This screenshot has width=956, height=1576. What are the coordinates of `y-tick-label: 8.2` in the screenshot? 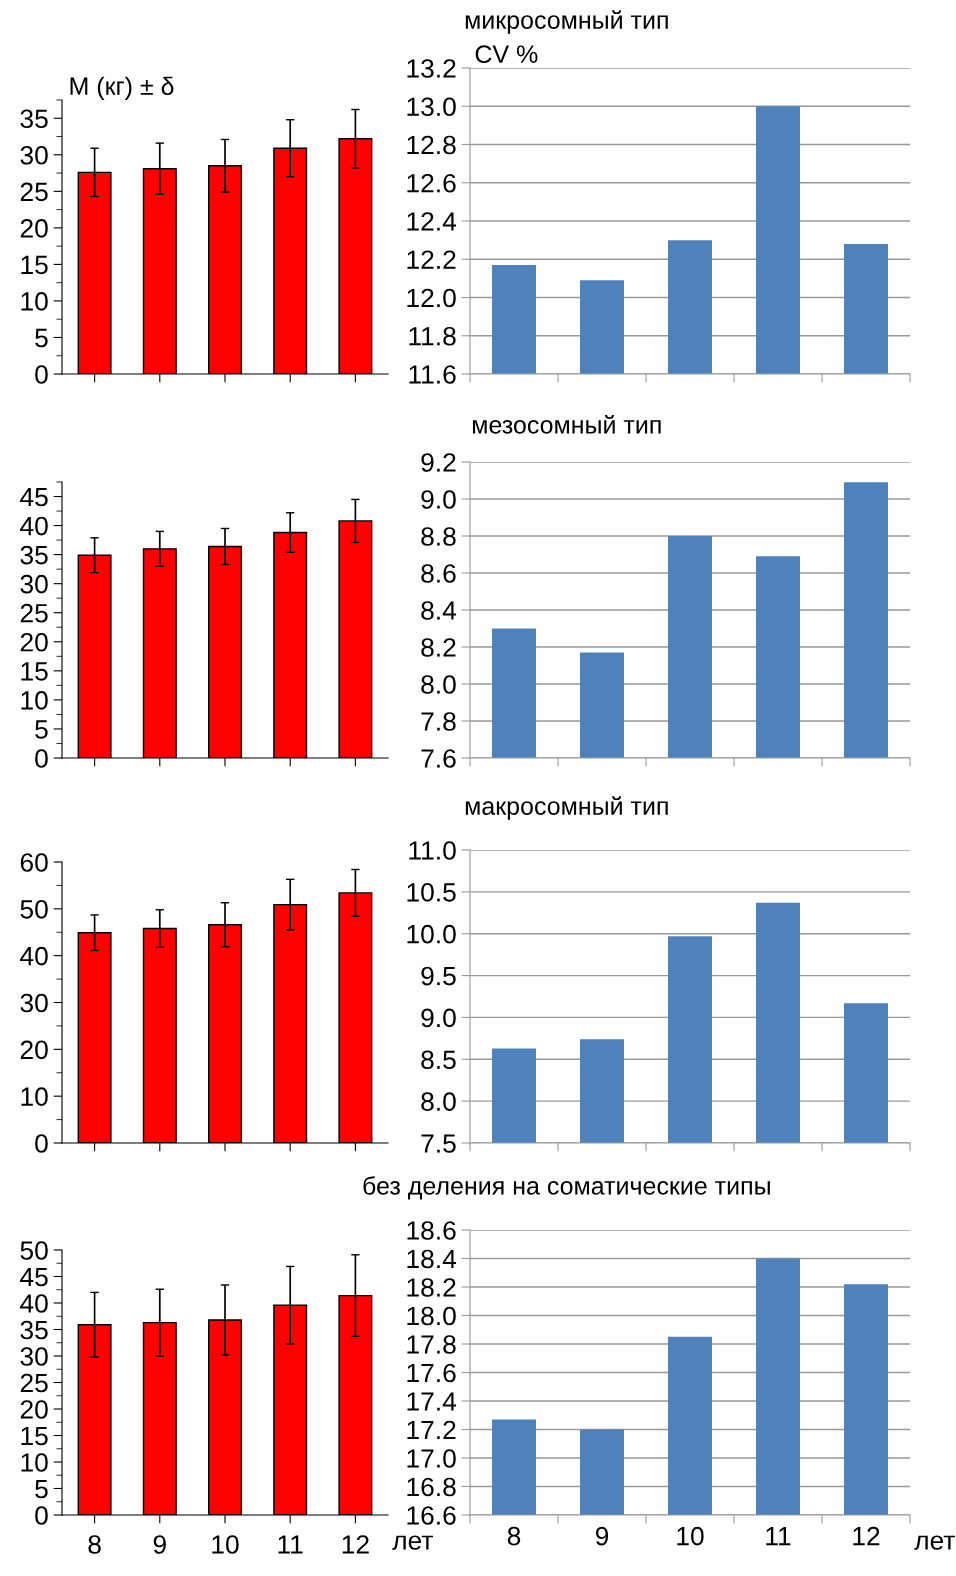 It's located at (438, 647).